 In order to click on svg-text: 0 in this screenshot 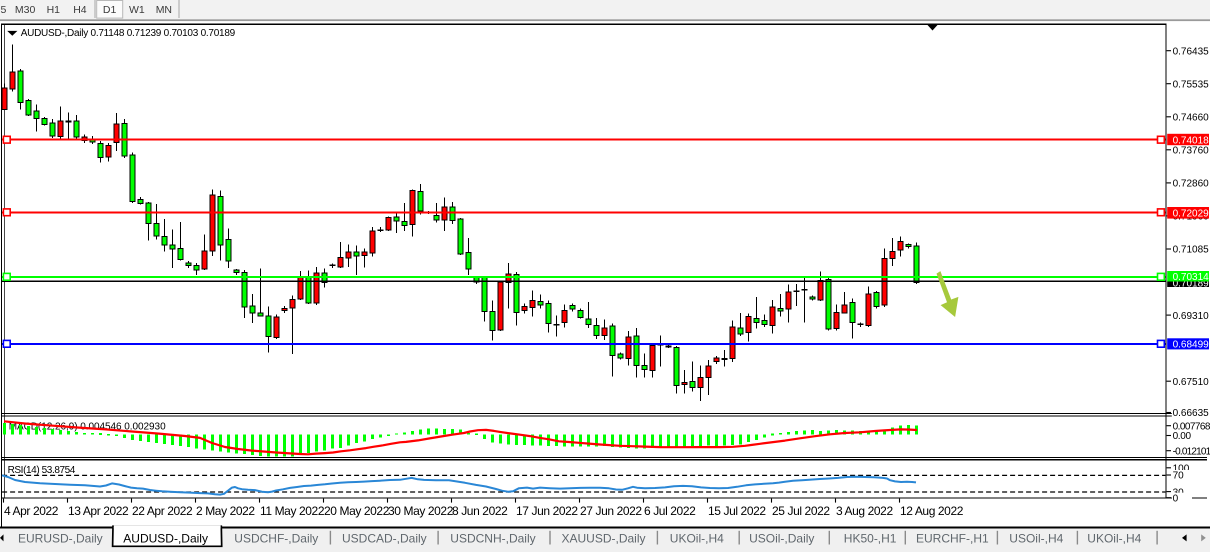, I will do `click(1176, 498)`.